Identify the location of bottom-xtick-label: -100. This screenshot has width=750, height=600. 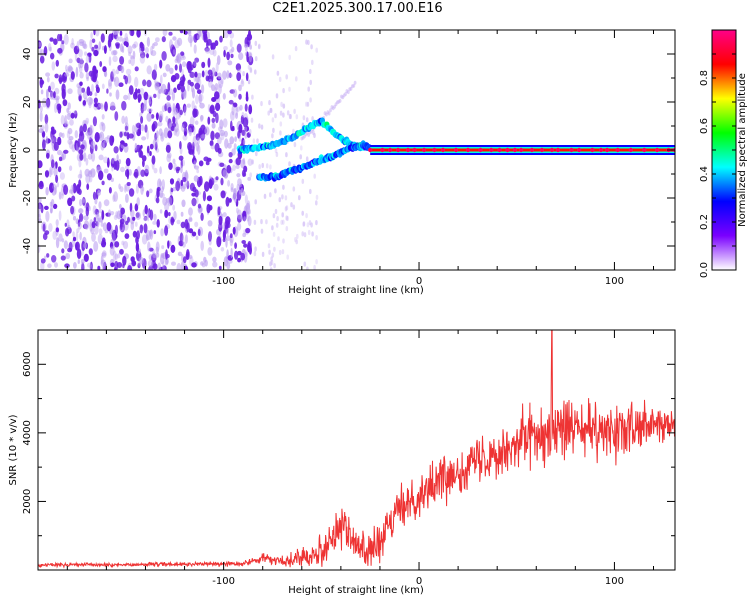
(223, 581).